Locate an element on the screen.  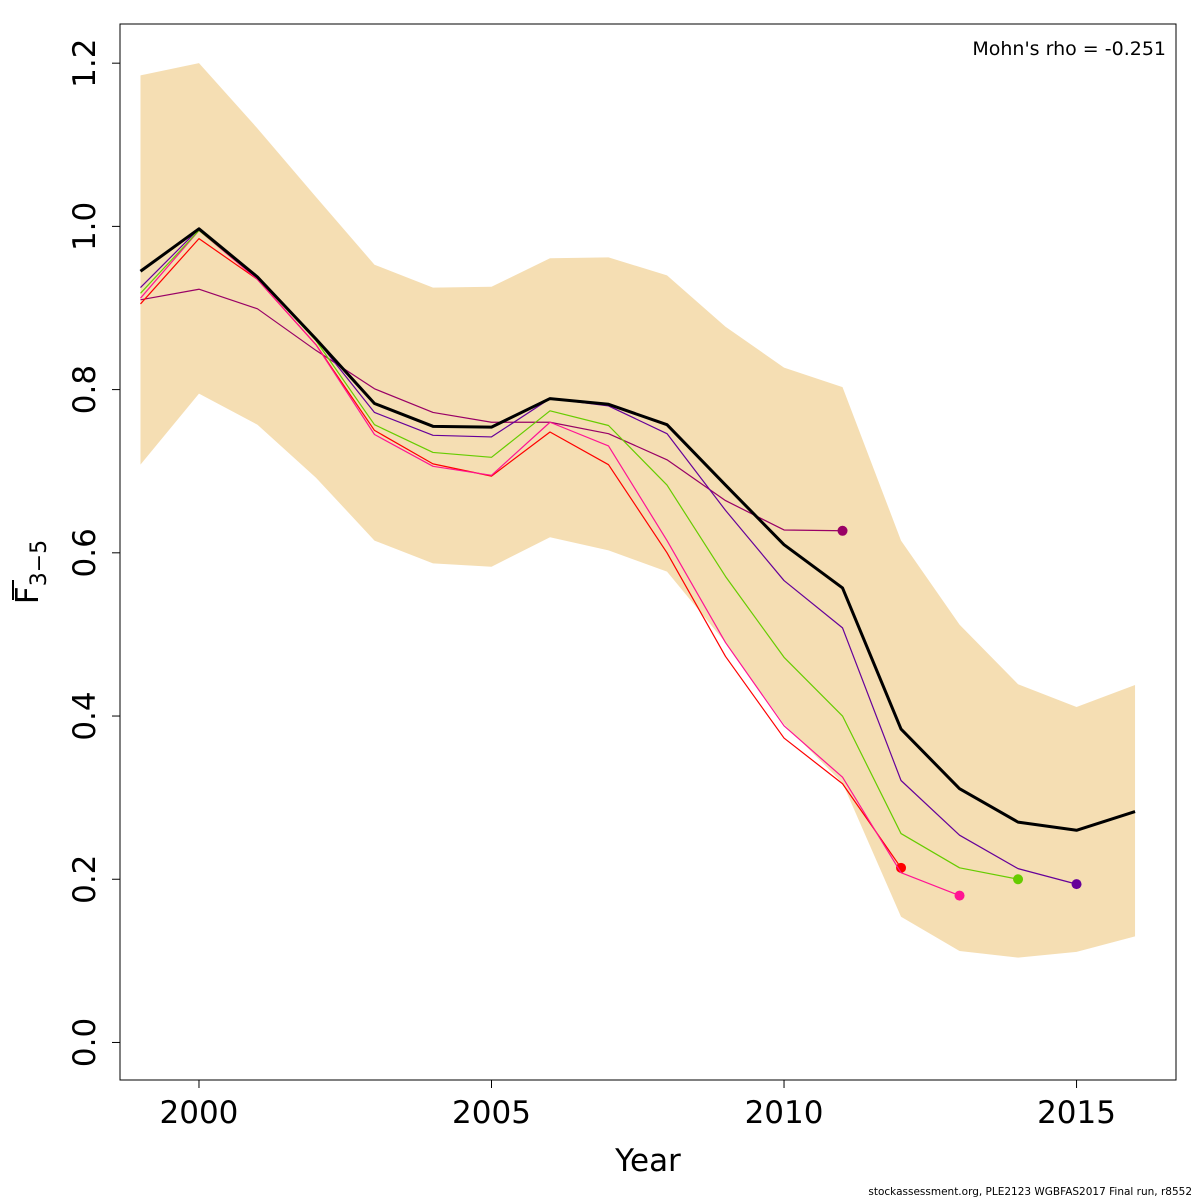
series-endpoint-retro-2014 is located at coordinates (1018, 879).